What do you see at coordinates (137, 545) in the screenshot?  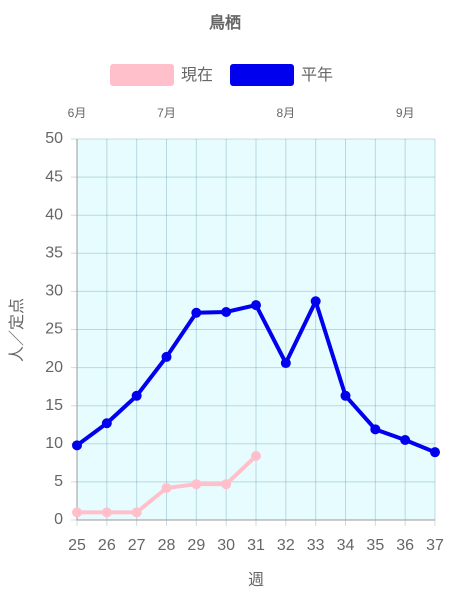 I see `x-tick-label: 27` at bounding box center [137, 545].